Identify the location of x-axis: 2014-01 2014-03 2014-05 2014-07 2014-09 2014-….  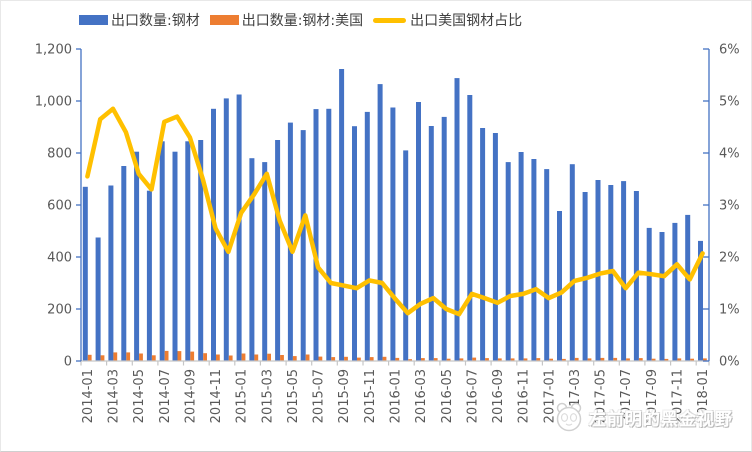
(395, 391).